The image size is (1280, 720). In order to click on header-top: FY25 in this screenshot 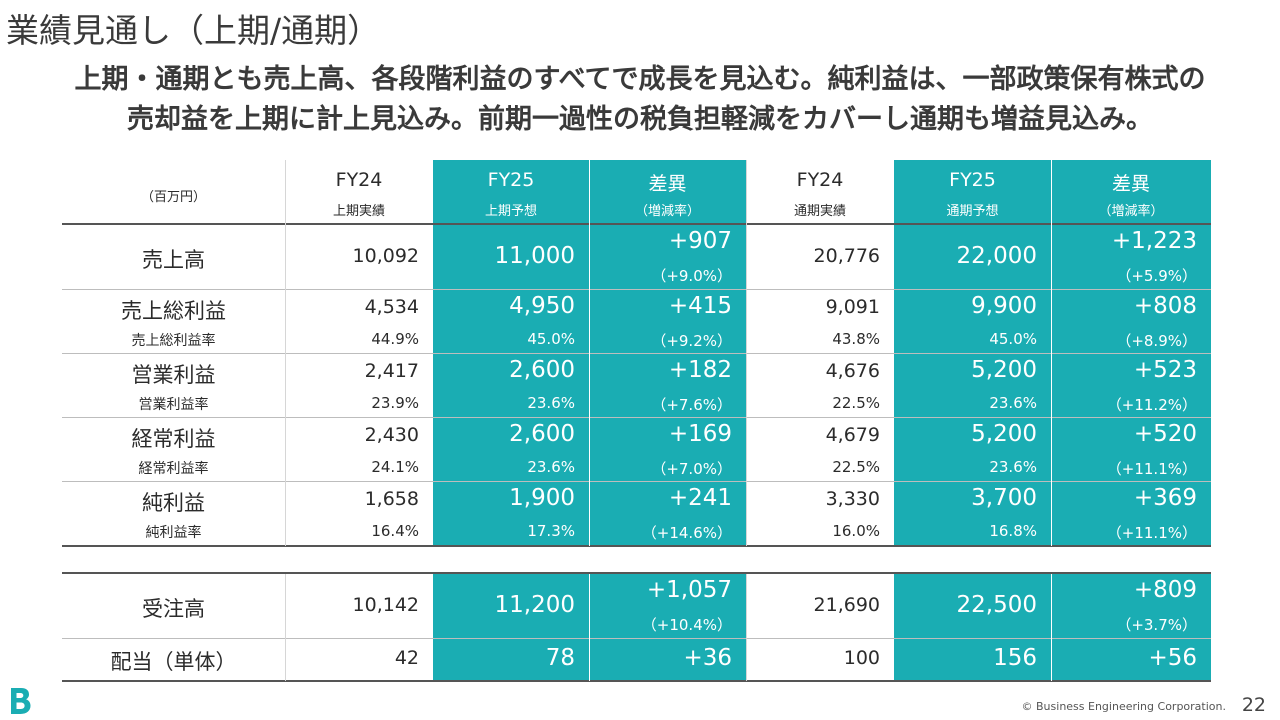, I will do `click(511, 180)`.